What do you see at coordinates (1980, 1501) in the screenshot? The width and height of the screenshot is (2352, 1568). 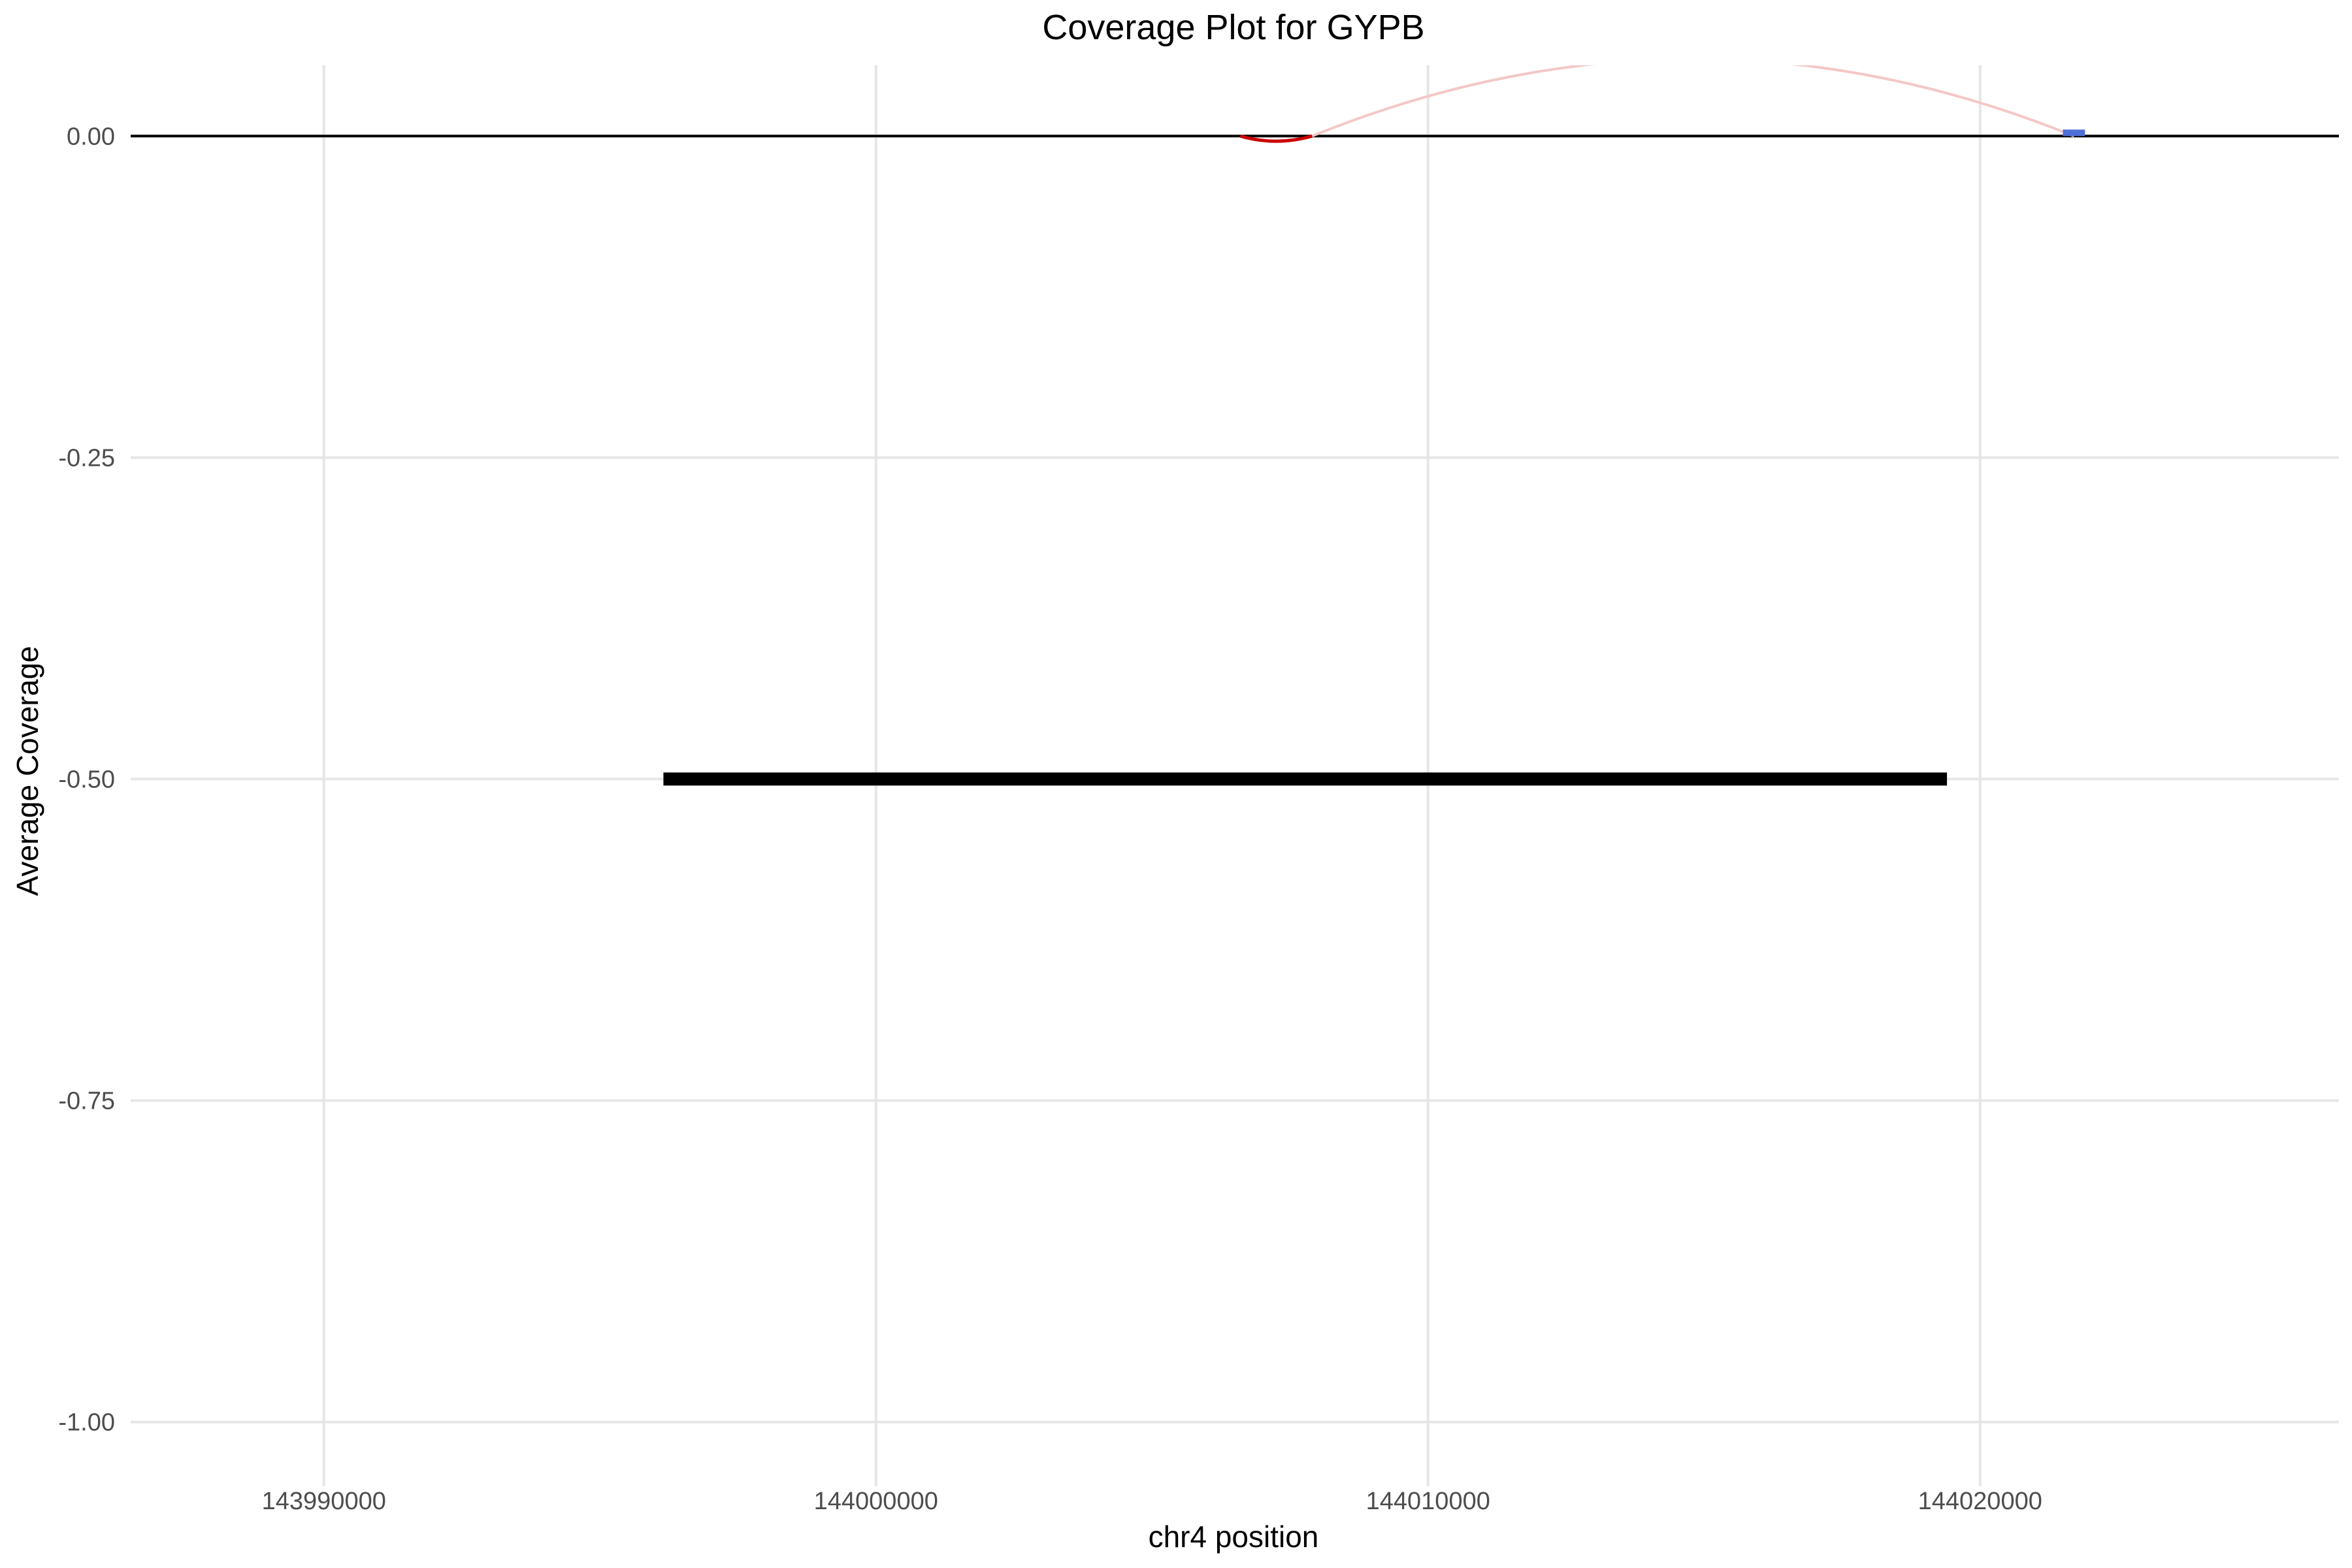 I see `x-tick-label: 144020000` at bounding box center [1980, 1501].